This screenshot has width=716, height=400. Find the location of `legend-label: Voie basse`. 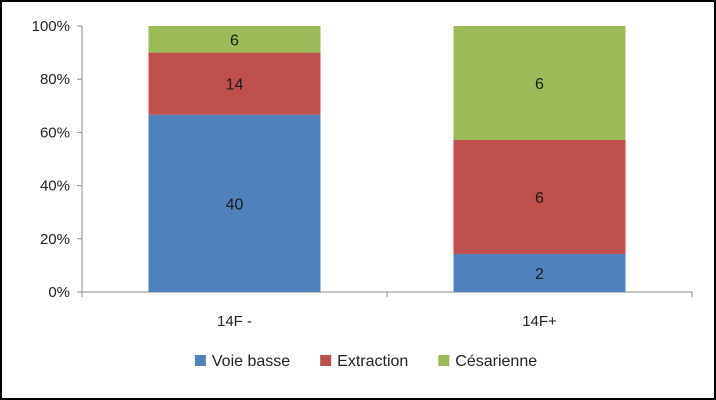

legend-label: Voie basse is located at coordinates (251, 361).